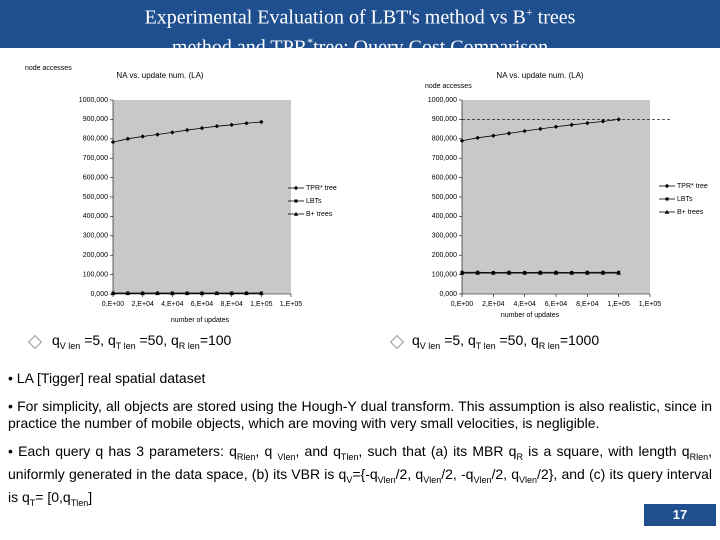 Image resolution: width=720 pixels, height=540 pixels. What do you see at coordinates (409, 473) in the screenshot?
I see `text-run: /2, q` at bounding box center [409, 473].